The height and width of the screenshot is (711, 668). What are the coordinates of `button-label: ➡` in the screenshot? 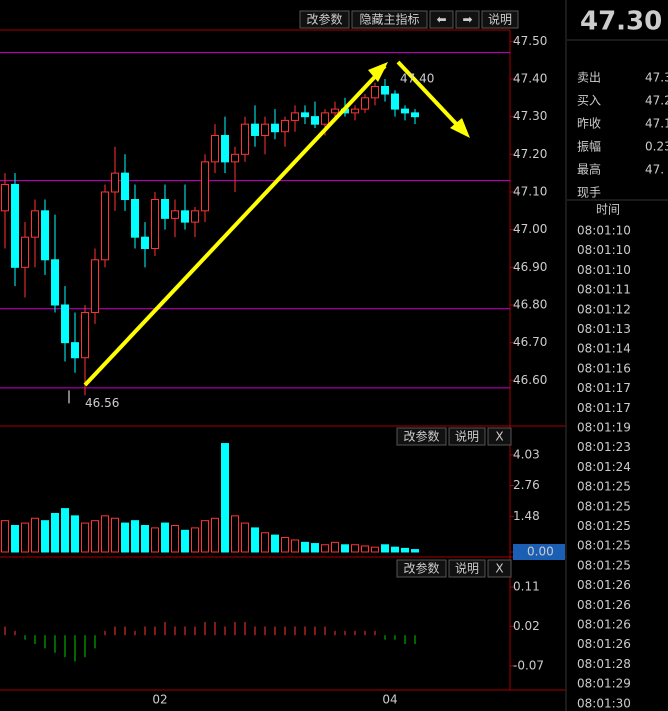 It's located at (467, 20).